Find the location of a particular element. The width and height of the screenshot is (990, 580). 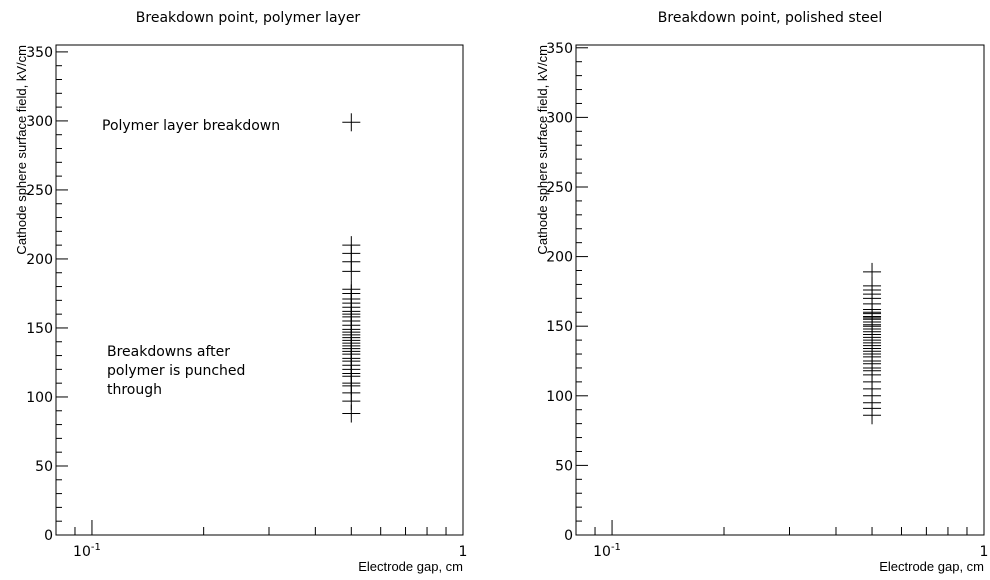

chart-title: Breakdown point, polymer layer is located at coordinates (248, 18).